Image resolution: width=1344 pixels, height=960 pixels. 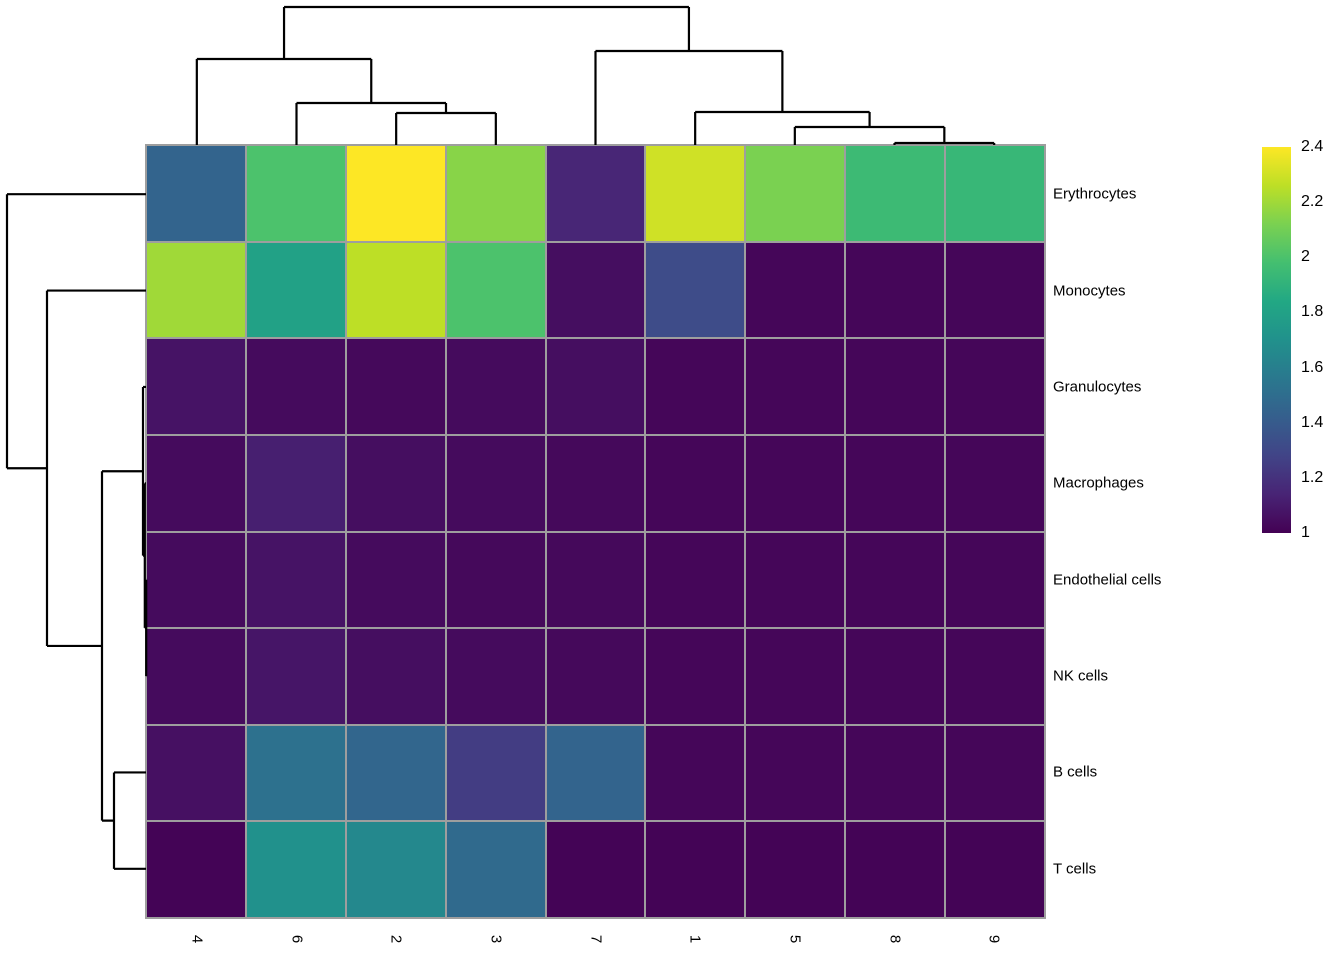 What do you see at coordinates (894, 939) in the screenshot?
I see `column-label: 8` at bounding box center [894, 939].